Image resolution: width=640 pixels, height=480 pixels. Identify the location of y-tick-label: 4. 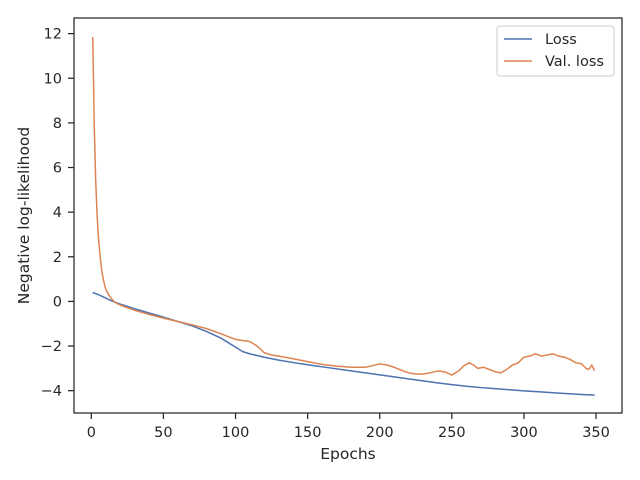
(57, 213).